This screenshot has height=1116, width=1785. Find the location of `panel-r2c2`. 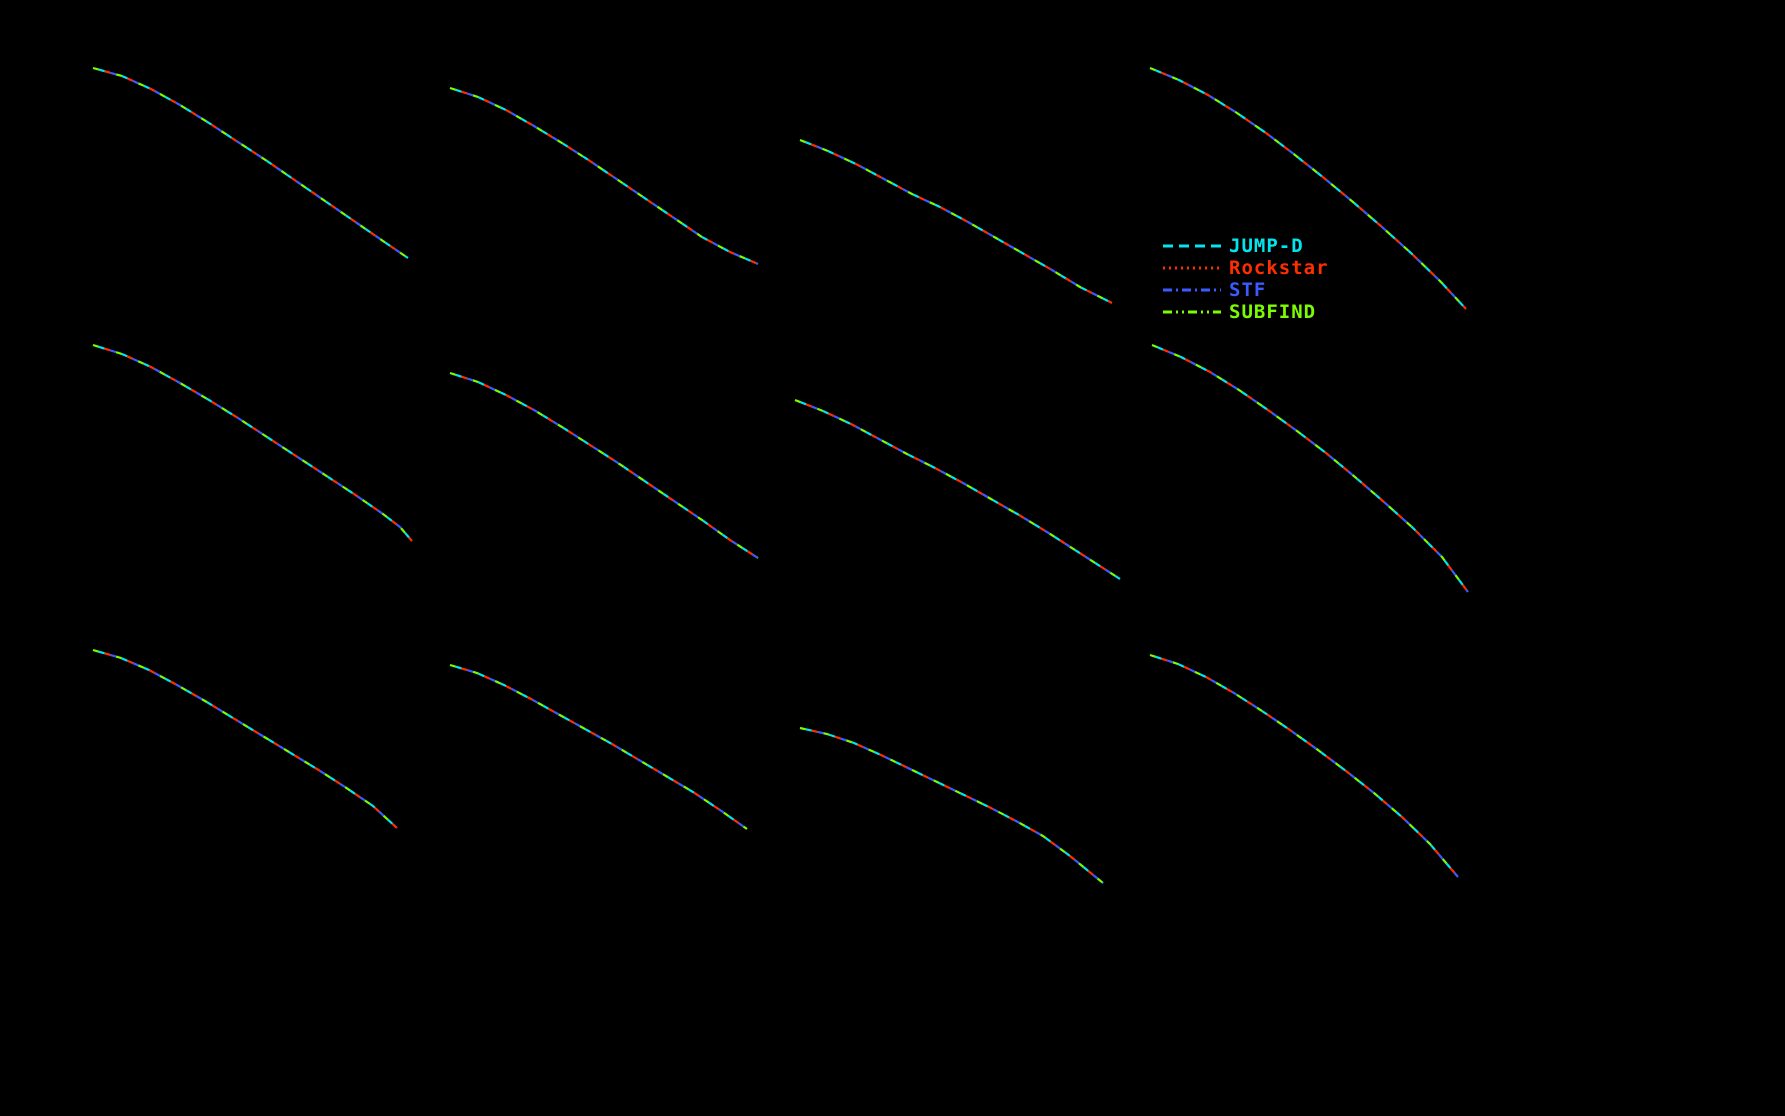

panel-r2c2 is located at coordinates (604, 465).